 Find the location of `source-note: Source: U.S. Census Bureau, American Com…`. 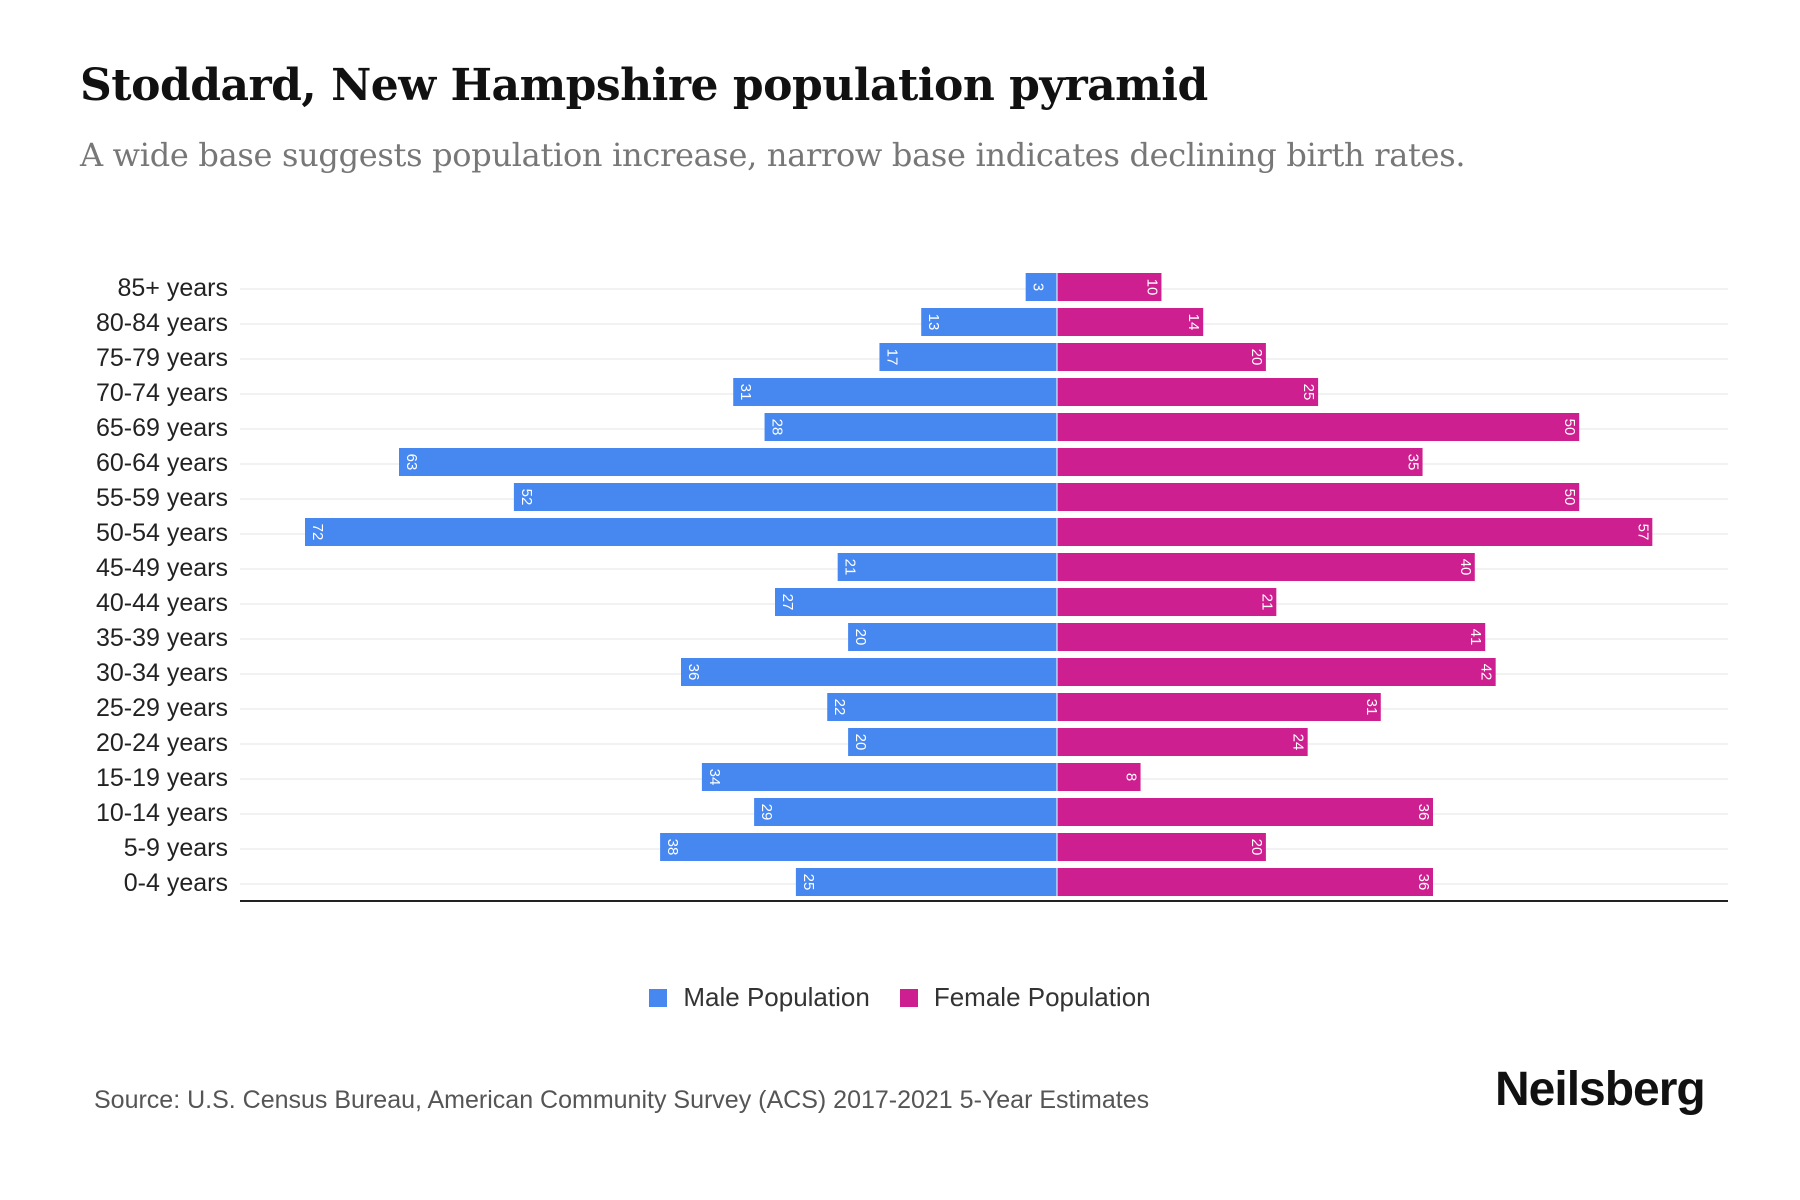

source-note: Source: U.S. Census Bureau, American Com… is located at coordinates (622, 1100).